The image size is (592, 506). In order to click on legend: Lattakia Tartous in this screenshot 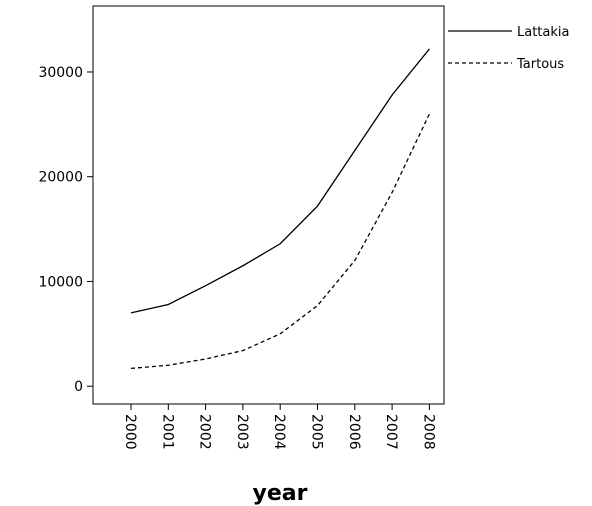, I will do `click(508, 48)`.